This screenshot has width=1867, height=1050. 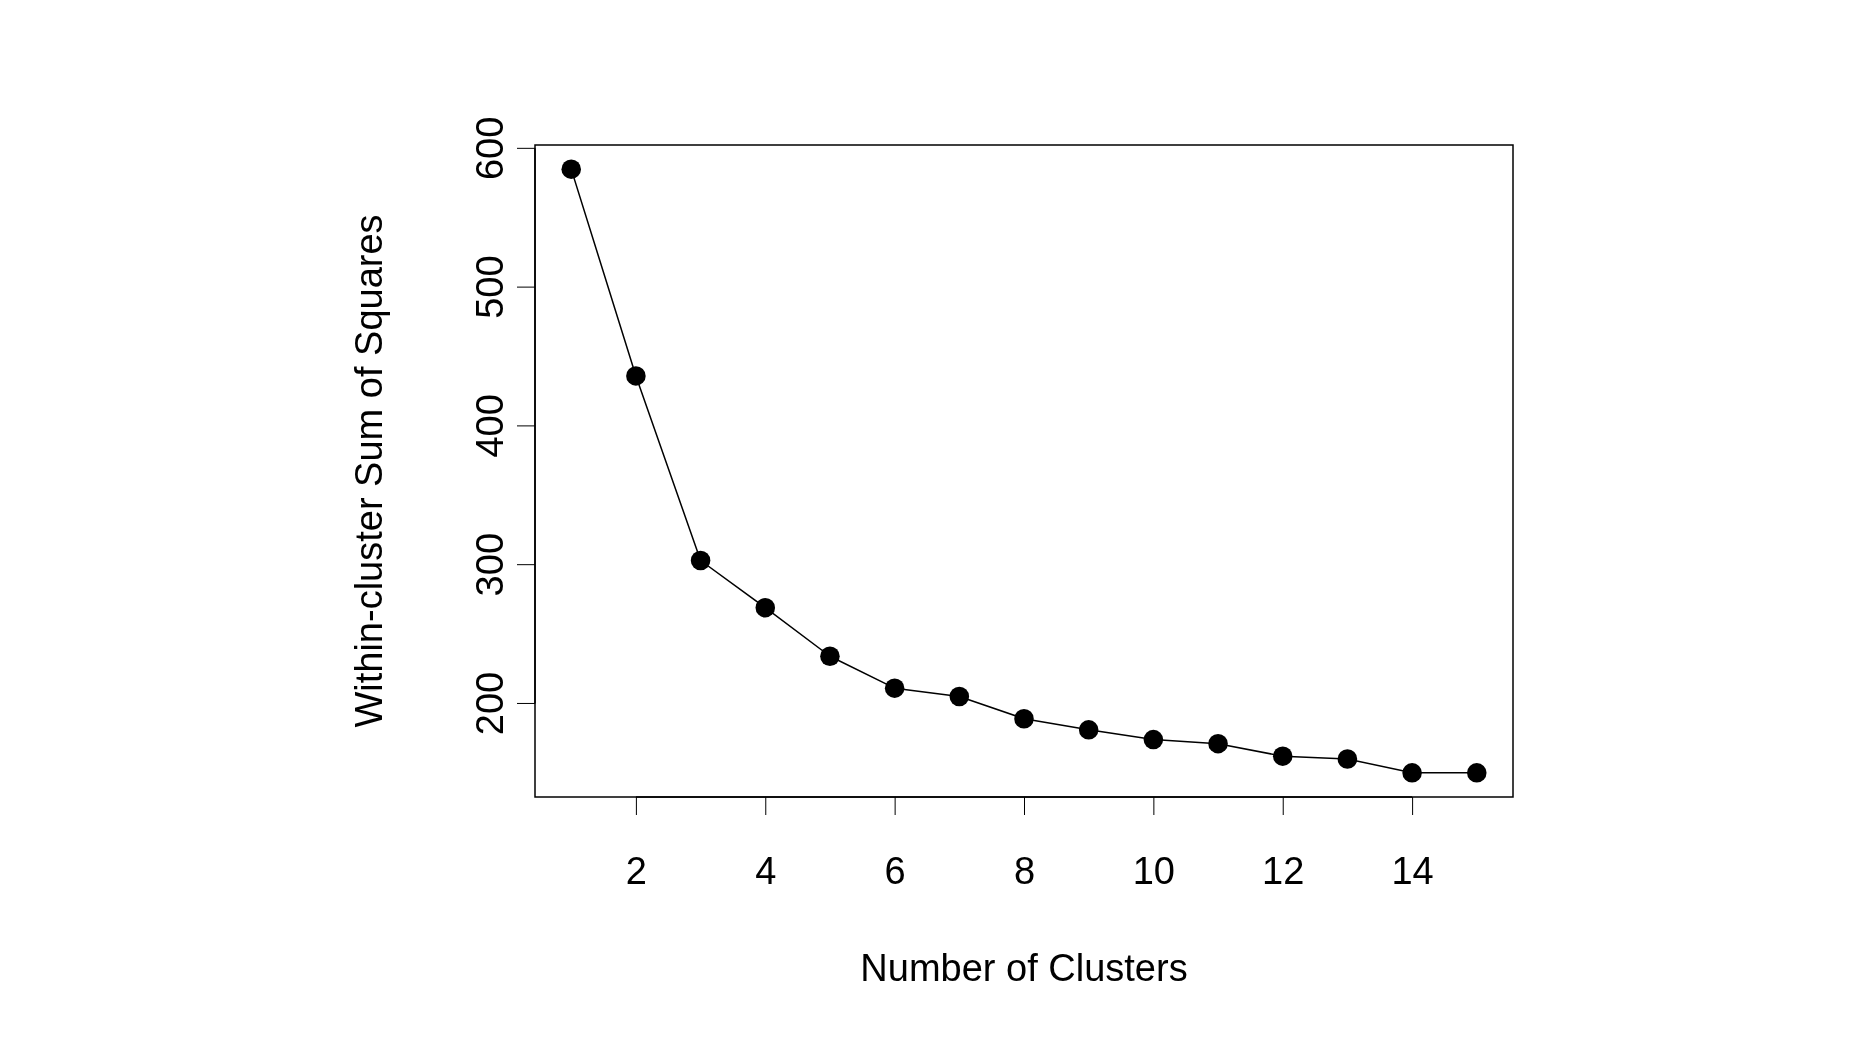 I want to click on x-tick-label: 12, so click(x=1283, y=870).